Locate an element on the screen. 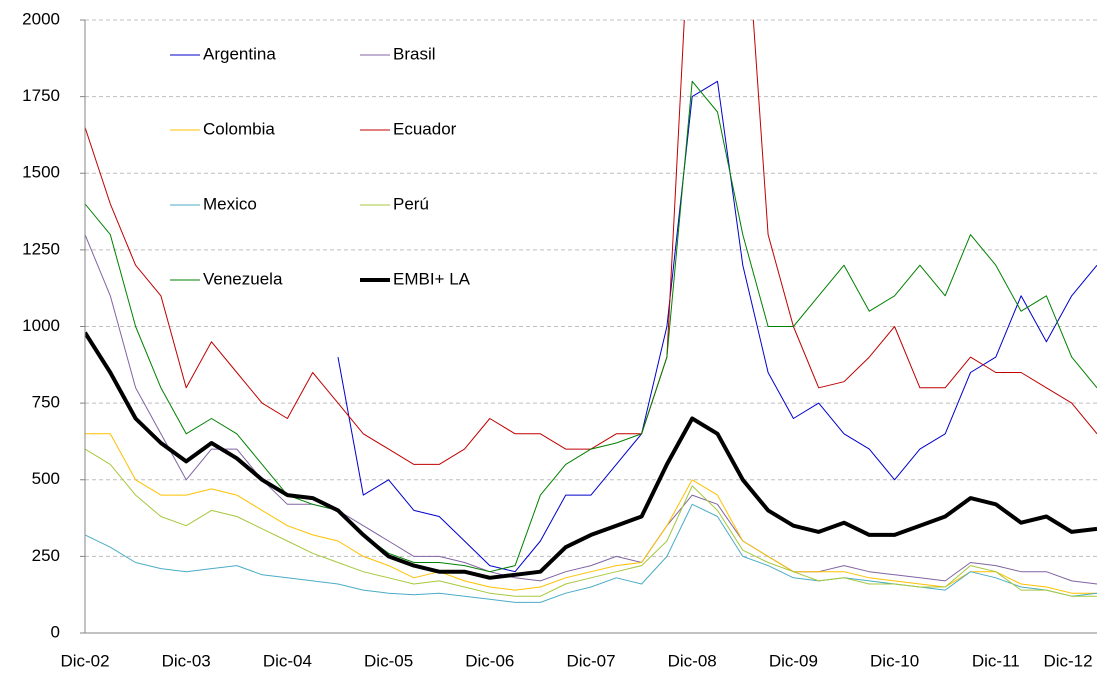  x-tick-label: Dic-04 is located at coordinates (287, 660).